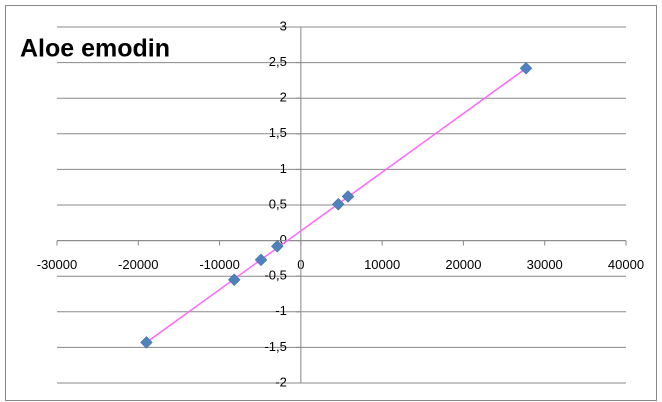  I want to click on x-tick-label: 10000, so click(382, 264).